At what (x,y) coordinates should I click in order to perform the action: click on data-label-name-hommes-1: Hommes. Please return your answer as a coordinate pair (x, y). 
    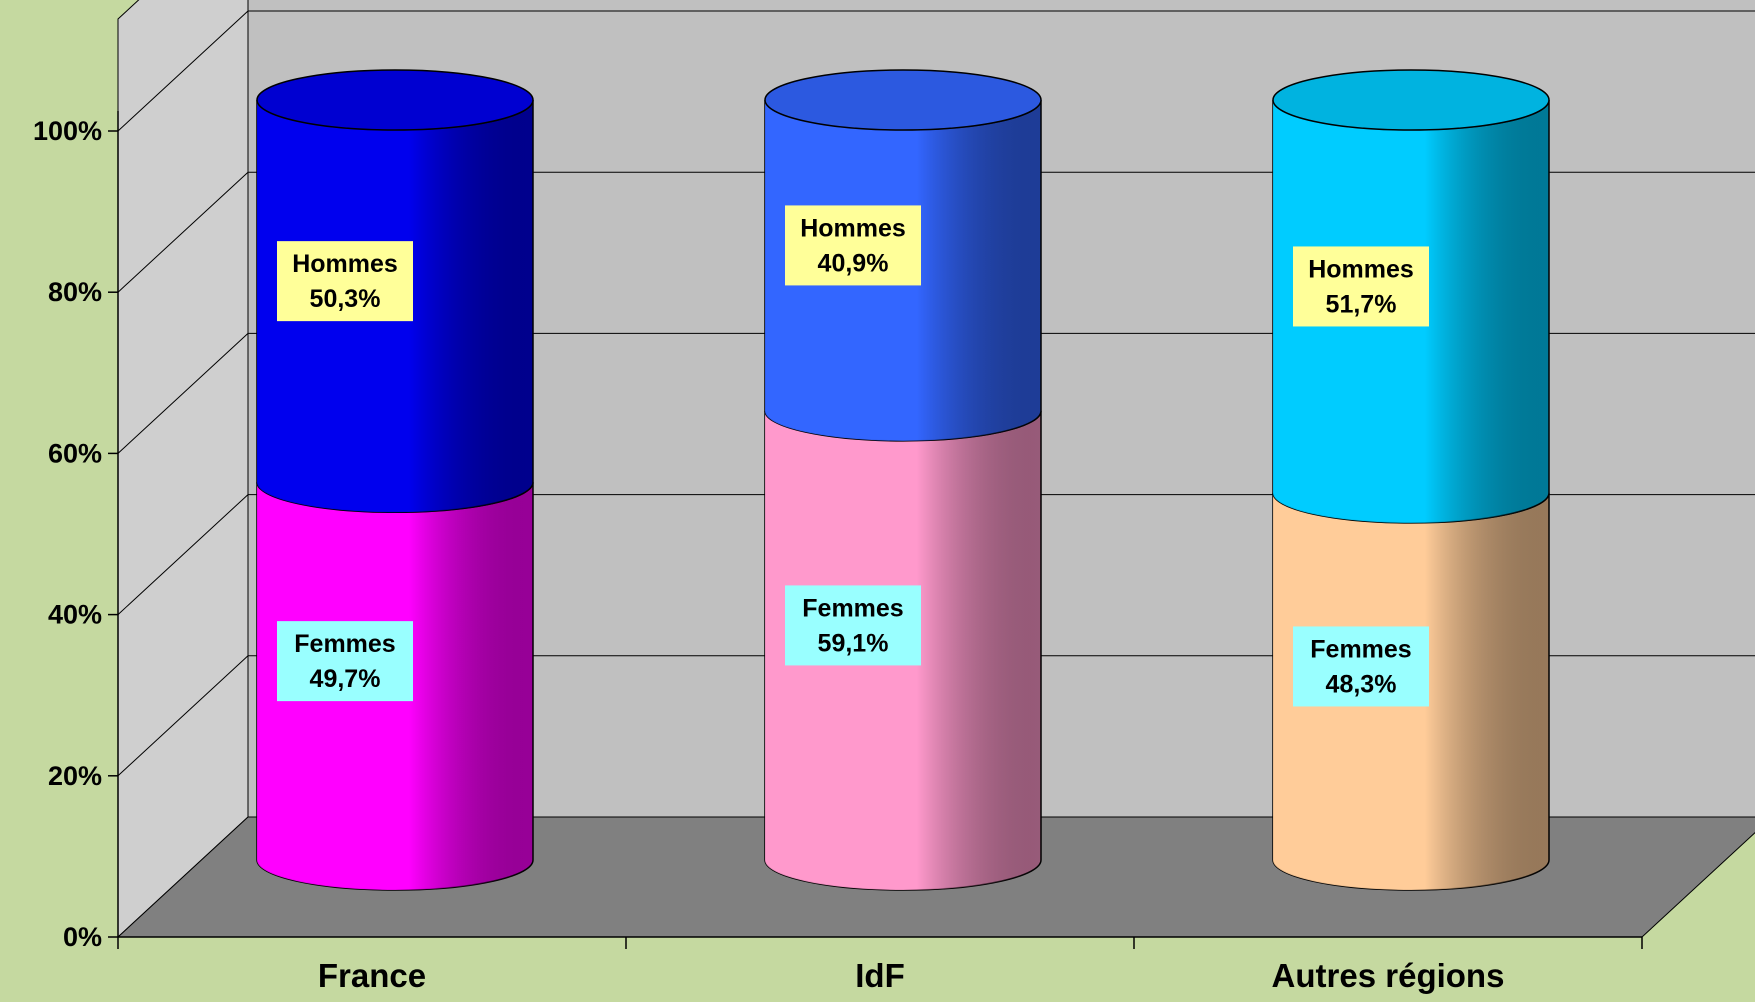
    Looking at the image, I should click on (853, 228).